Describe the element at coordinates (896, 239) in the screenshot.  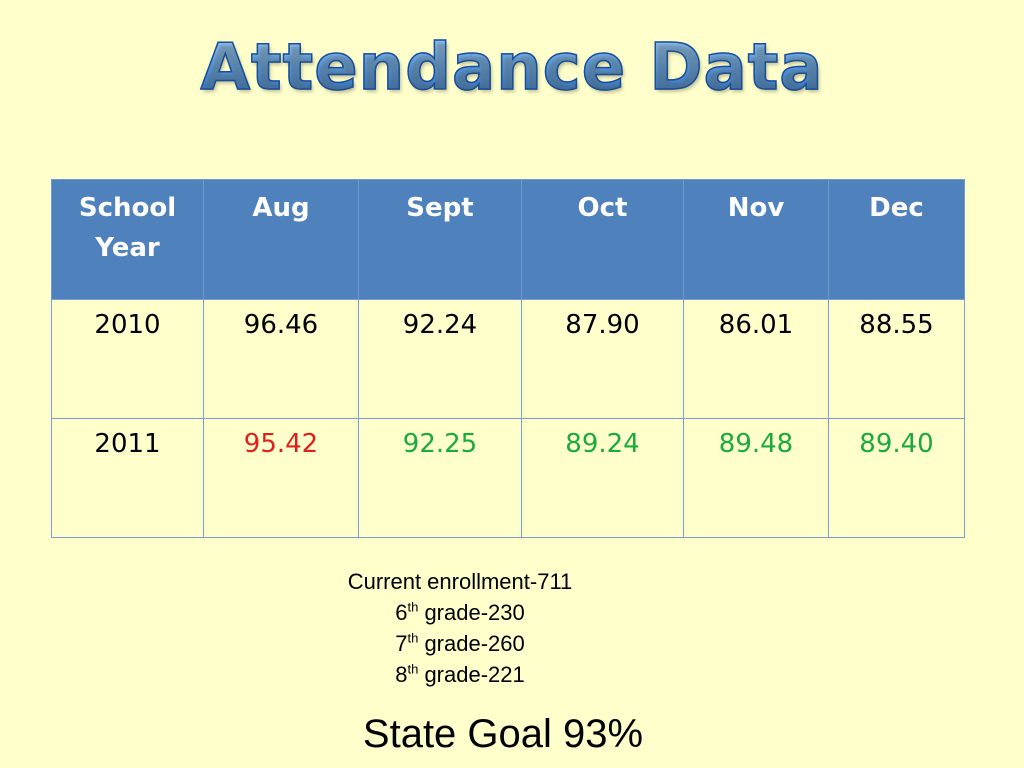
I see `header-dec: Dec` at that location.